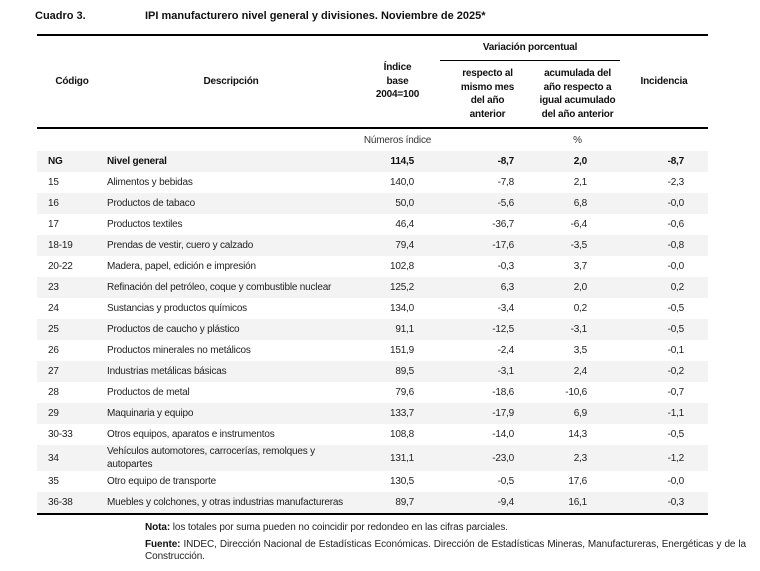 This screenshot has width=760, height=571. What do you see at coordinates (577, 371) in the screenshot?
I see `cell-var_acum: 2,4` at bounding box center [577, 371].